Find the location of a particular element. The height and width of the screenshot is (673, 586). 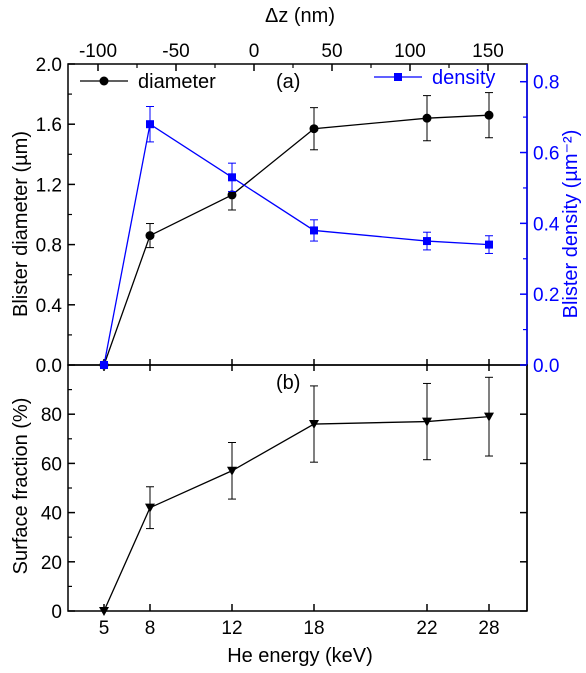

legend-diameter-label: diameter is located at coordinates (177, 82).